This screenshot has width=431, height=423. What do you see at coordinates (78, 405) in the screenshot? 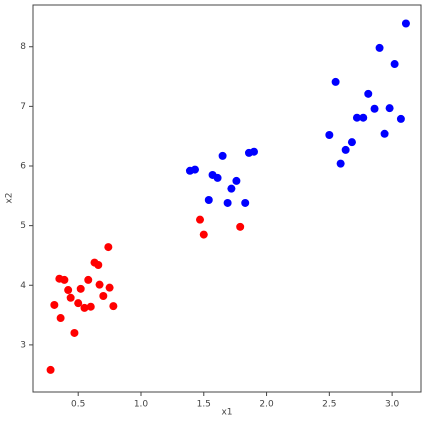
I see `x-tick-label: 0.5` at bounding box center [78, 405].